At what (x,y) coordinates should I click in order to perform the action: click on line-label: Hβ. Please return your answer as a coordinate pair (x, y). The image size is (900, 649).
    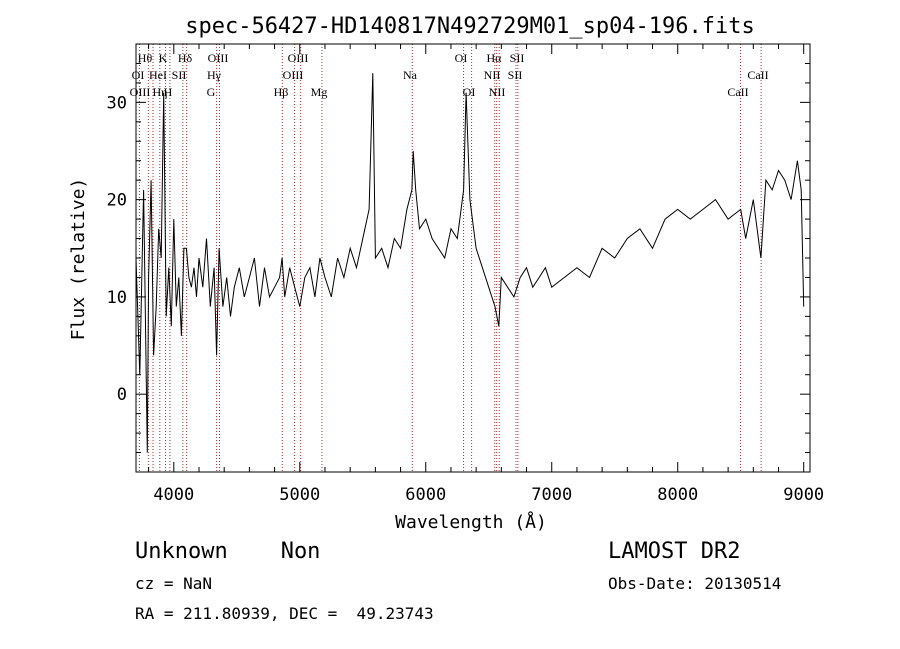
    Looking at the image, I should click on (281, 92).